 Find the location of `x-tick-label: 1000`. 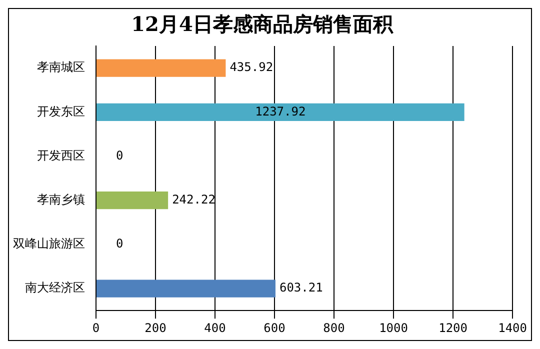

x-tick-label: 1000 is located at coordinates (393, 327).